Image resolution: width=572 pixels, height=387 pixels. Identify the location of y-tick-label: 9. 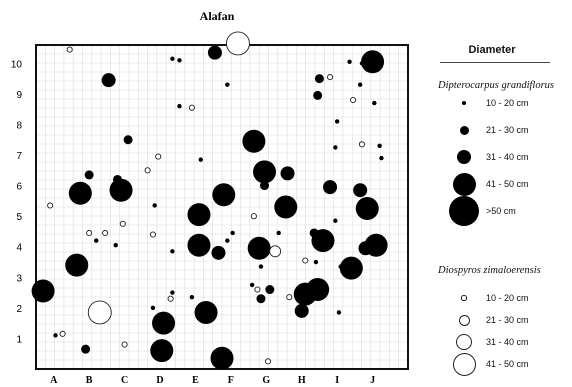
(19, 95).